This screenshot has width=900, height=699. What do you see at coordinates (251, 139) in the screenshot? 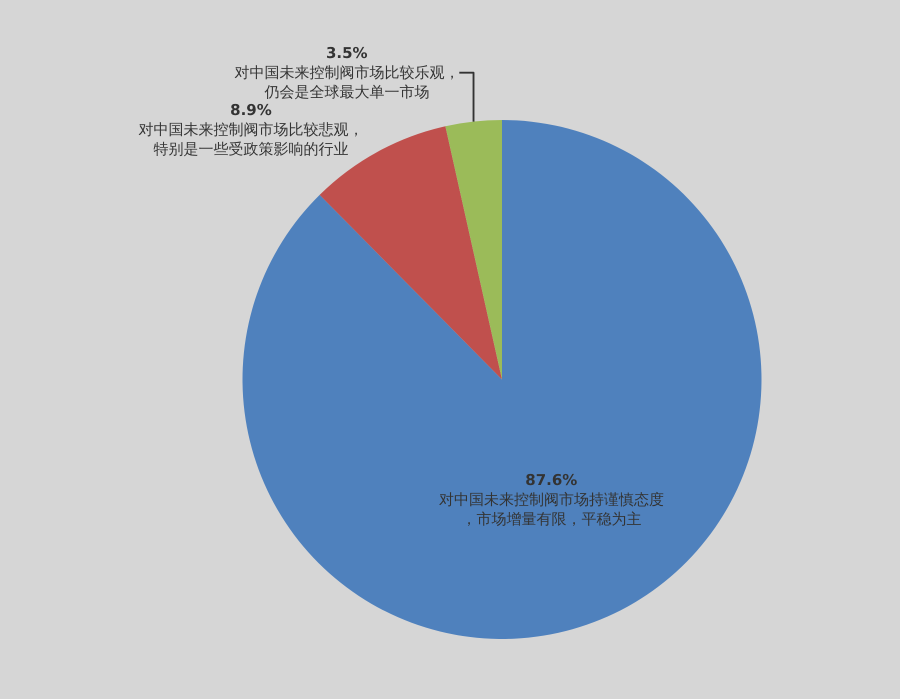
I see `slice-label: 对中国未来控制阀市场比较悲观，特别是一些受政策影响的行业` at bounding box center [251, 139].